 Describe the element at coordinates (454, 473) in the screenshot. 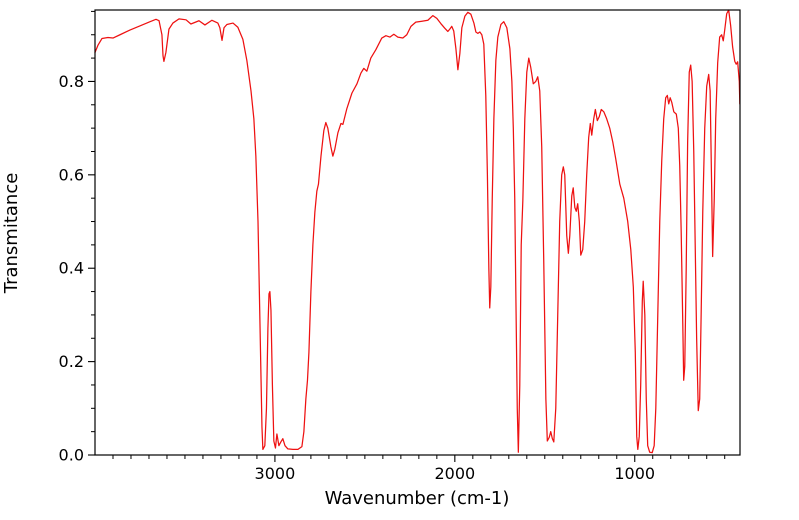

I see `x-tick-label: 2000` at that location.